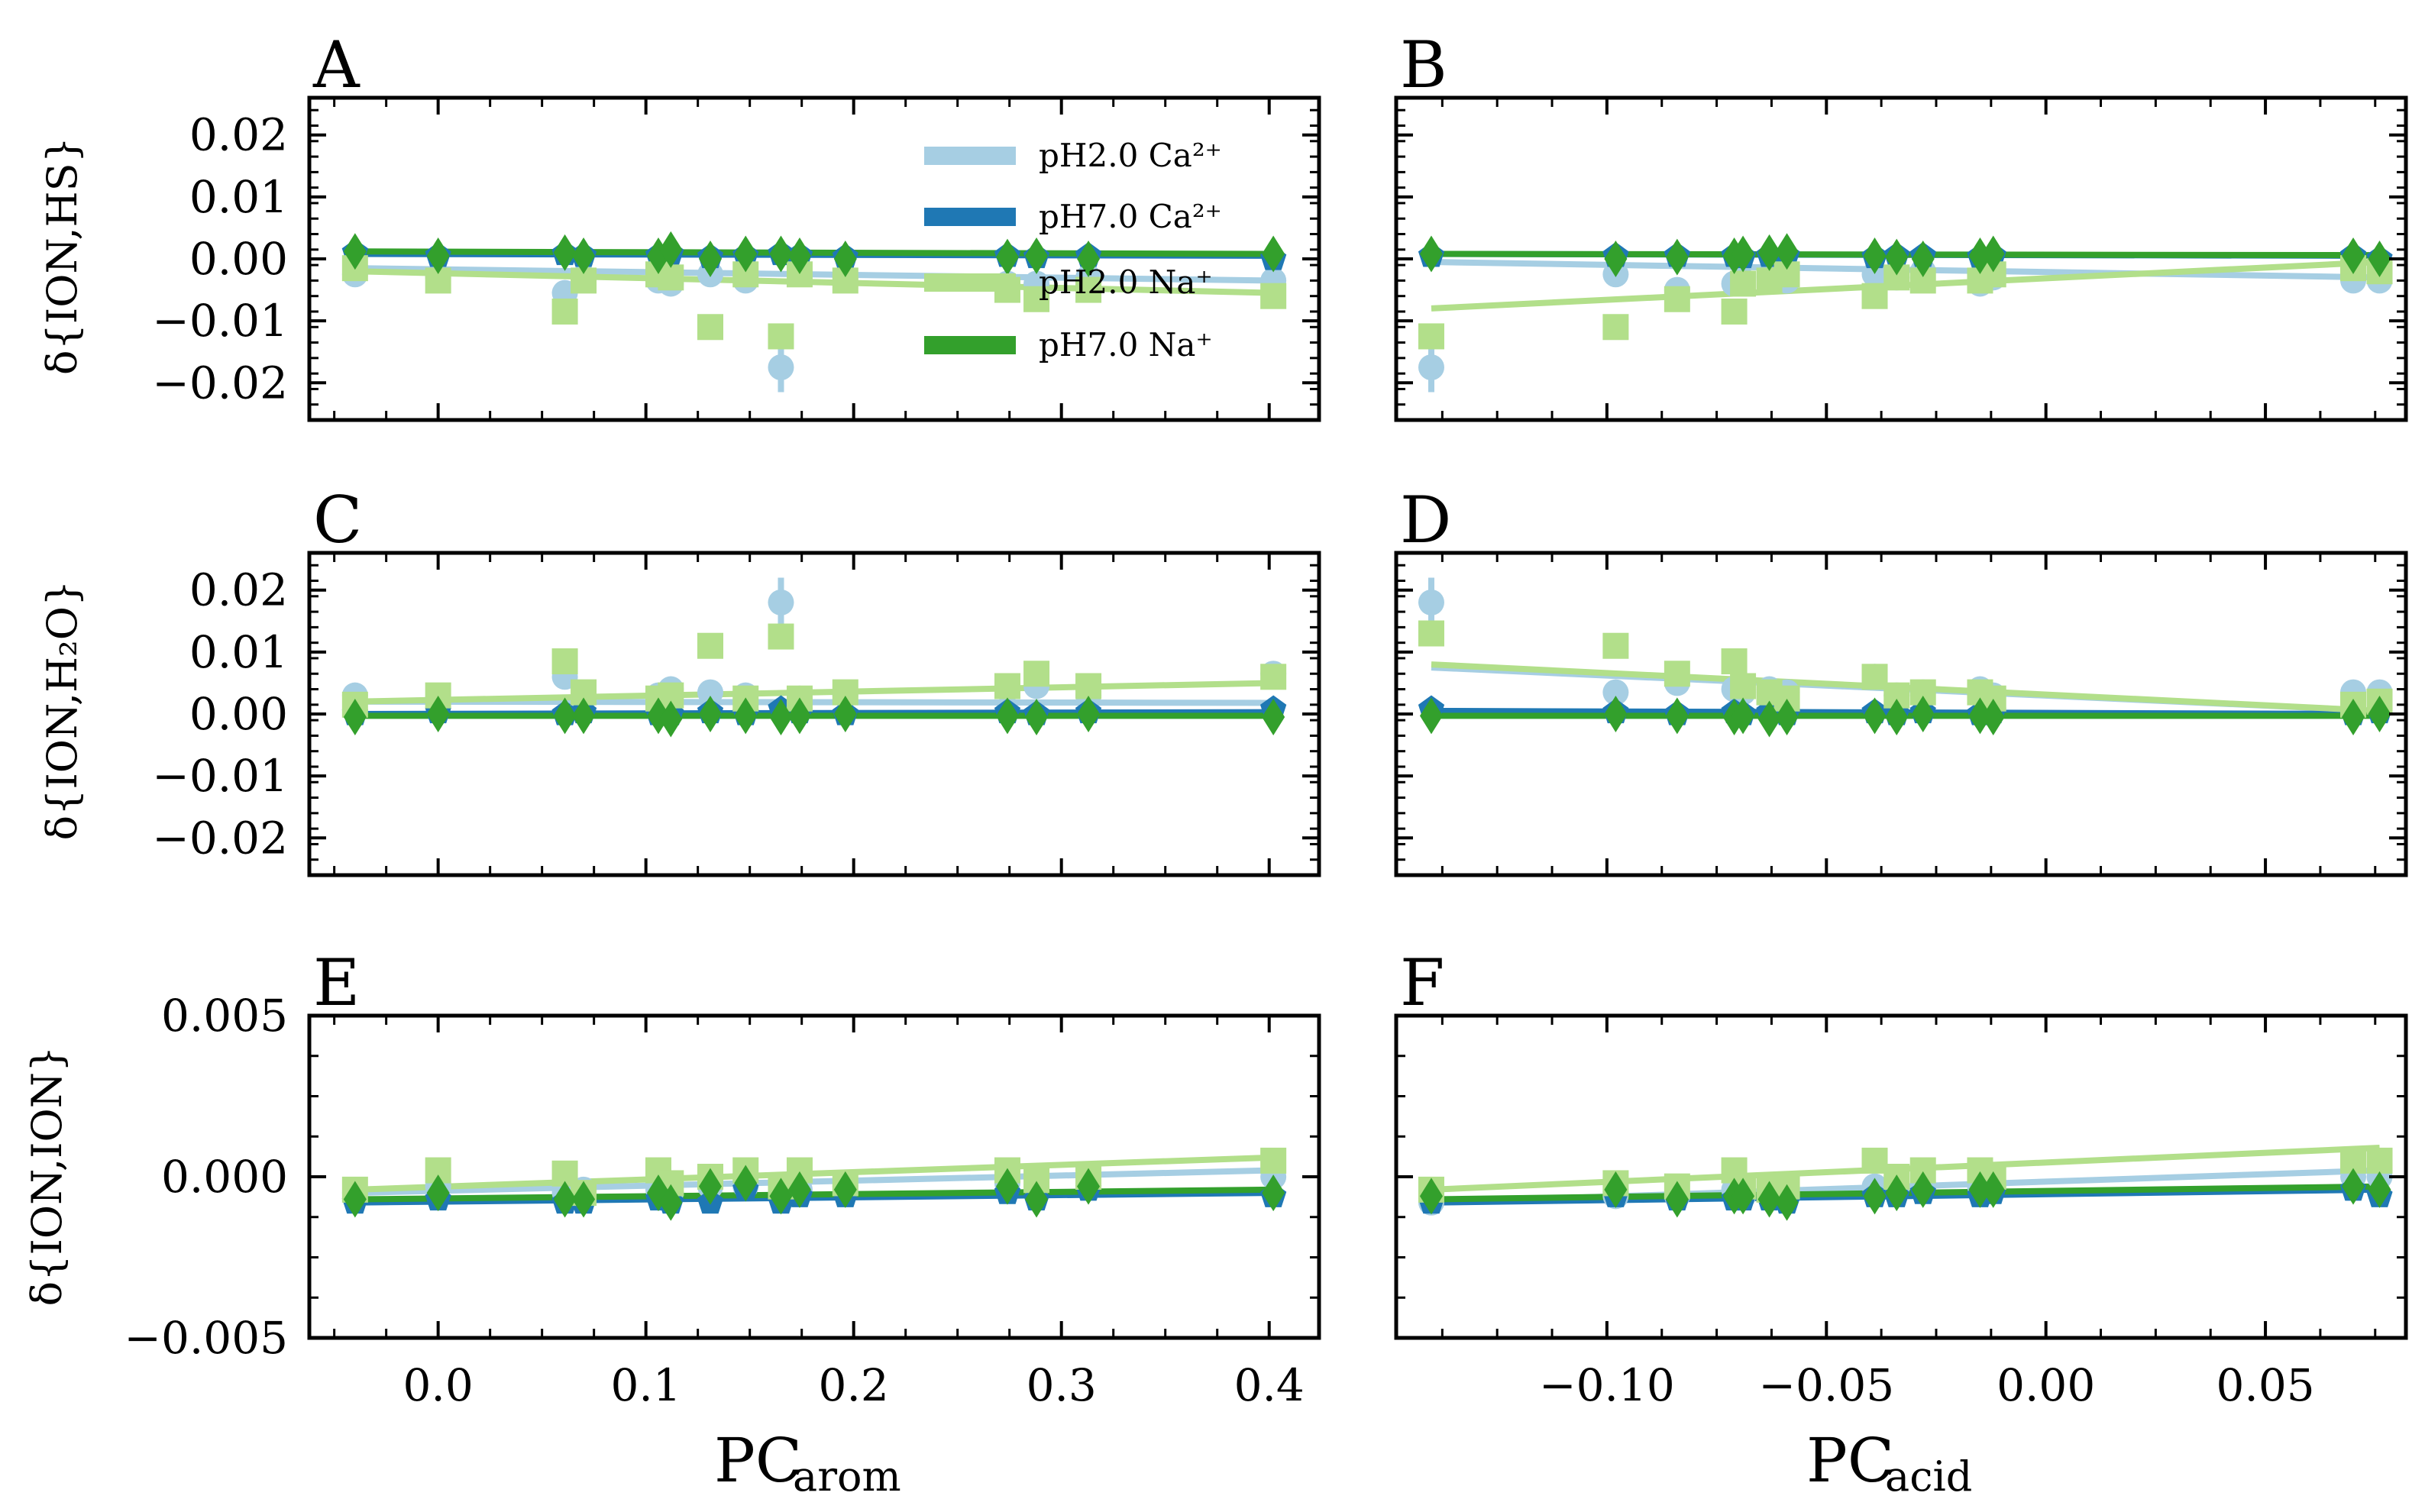 This screenshot has height=1512, width=2425. I want to click on panel-letter-f: F, so click(1422, 983).